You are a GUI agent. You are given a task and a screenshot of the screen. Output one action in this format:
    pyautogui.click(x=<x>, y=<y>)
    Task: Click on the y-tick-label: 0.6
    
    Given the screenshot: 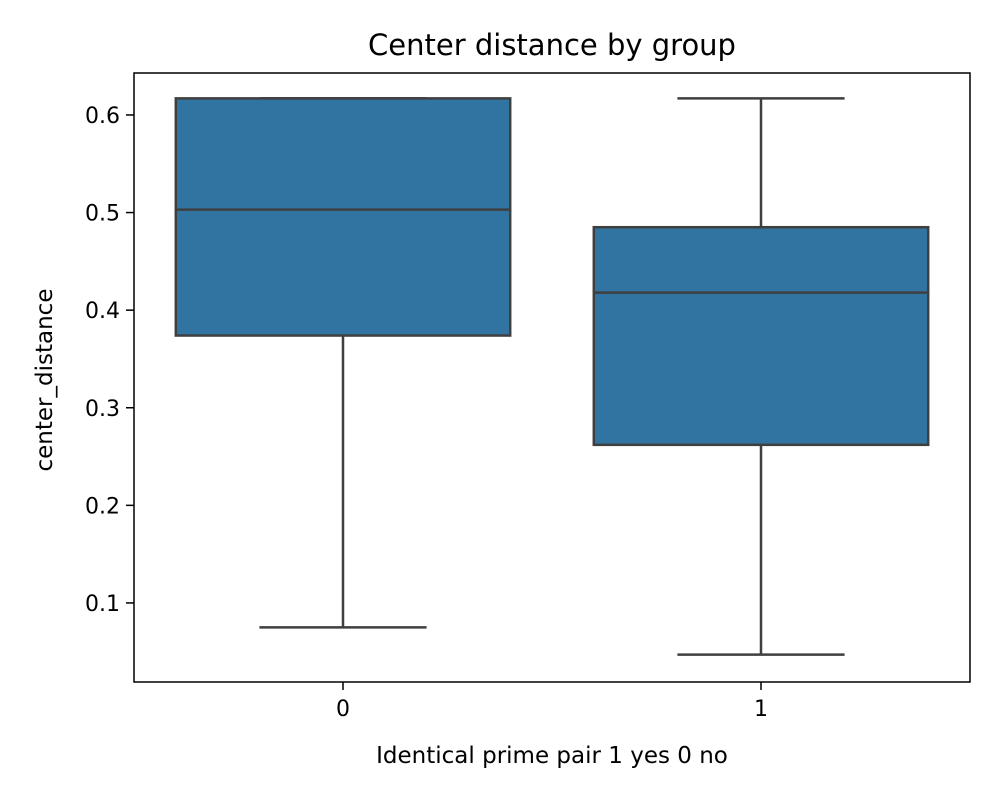 What is the action you would take?
    pyautogui.click(x=102, y=116)
    